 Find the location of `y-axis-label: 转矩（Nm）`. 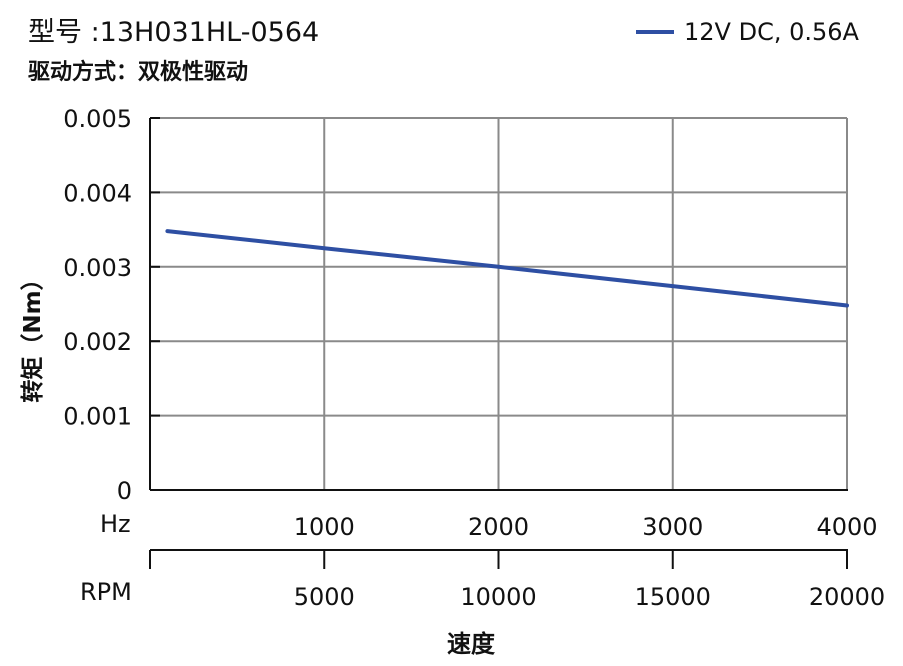

y-axis-label: 转矩（Nm） is located at coordinates (33, 335).